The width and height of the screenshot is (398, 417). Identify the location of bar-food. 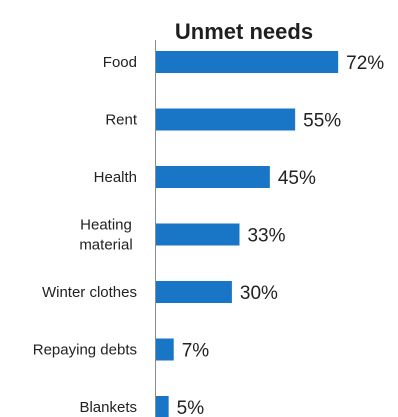
(247, 62).